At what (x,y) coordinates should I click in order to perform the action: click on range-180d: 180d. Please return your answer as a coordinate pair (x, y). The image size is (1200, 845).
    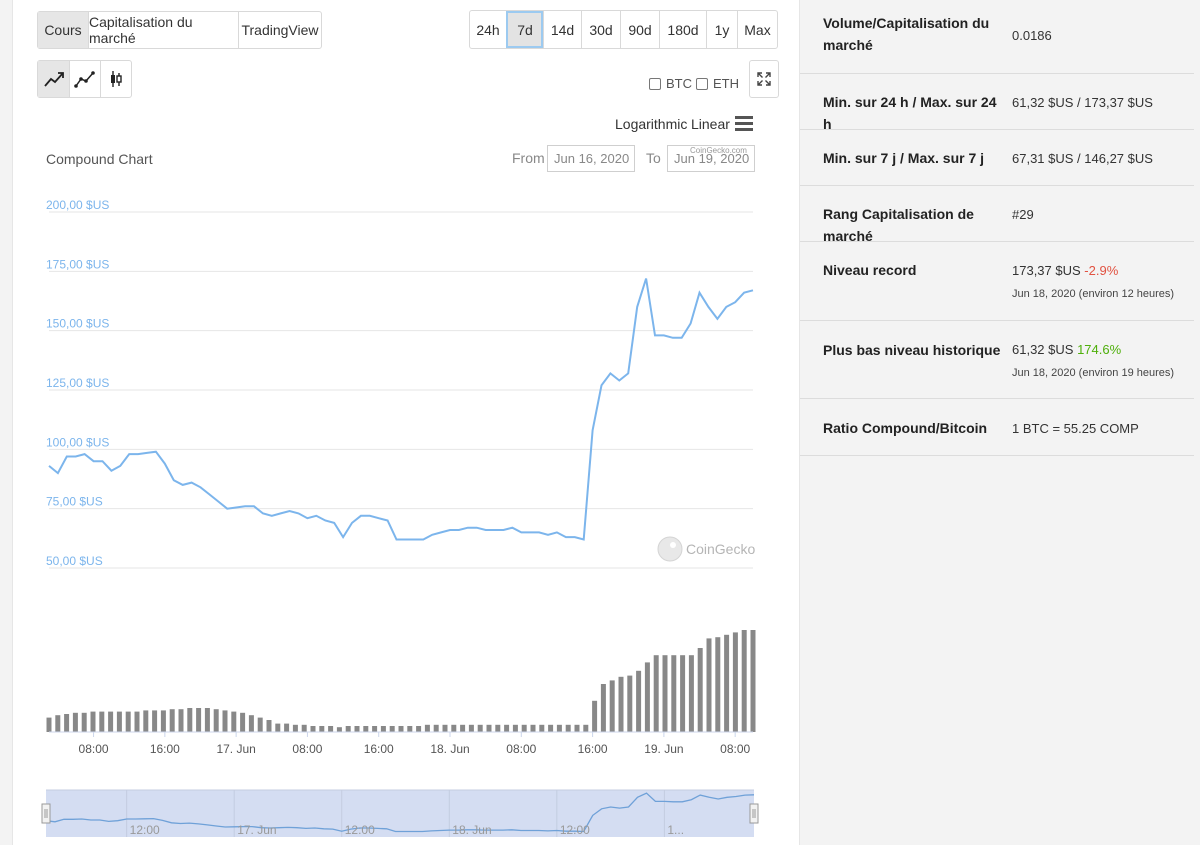
    Looking at the image, I should click on (682, 29).